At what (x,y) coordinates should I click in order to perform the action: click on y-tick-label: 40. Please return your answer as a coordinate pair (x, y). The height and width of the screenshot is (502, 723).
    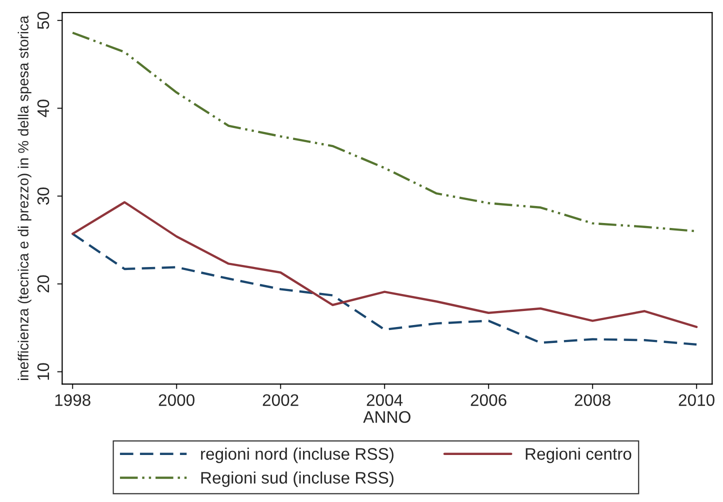
    Looking at the image, I should click on (43, 109).